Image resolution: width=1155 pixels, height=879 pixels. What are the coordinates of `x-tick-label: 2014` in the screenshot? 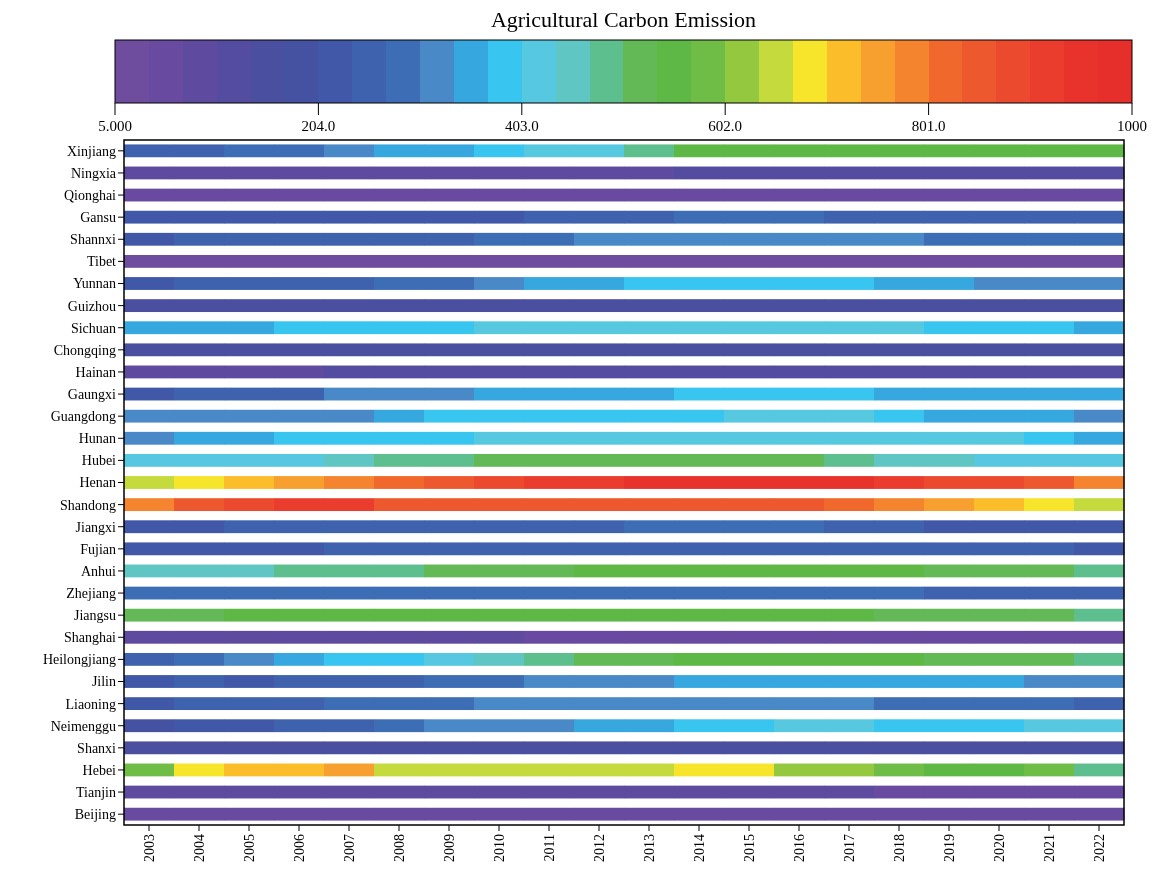 It's located at (699, 848).